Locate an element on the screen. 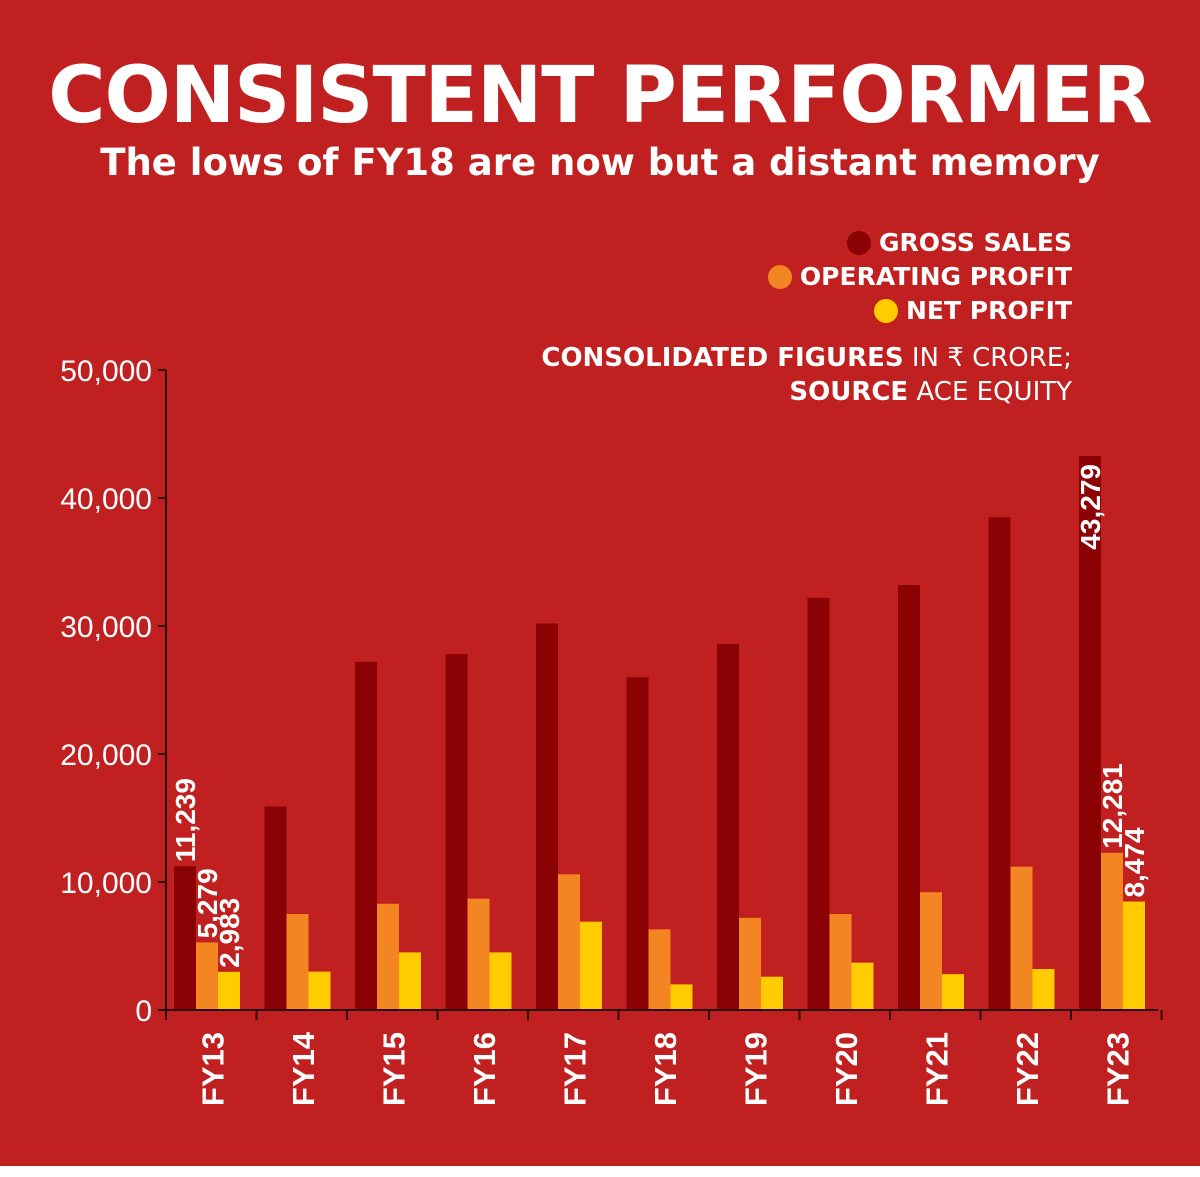 The height and width of the screenshot is (1177, 1200). legend-label-net-profit: NET PROFIT is located at coordinates (988, 310).